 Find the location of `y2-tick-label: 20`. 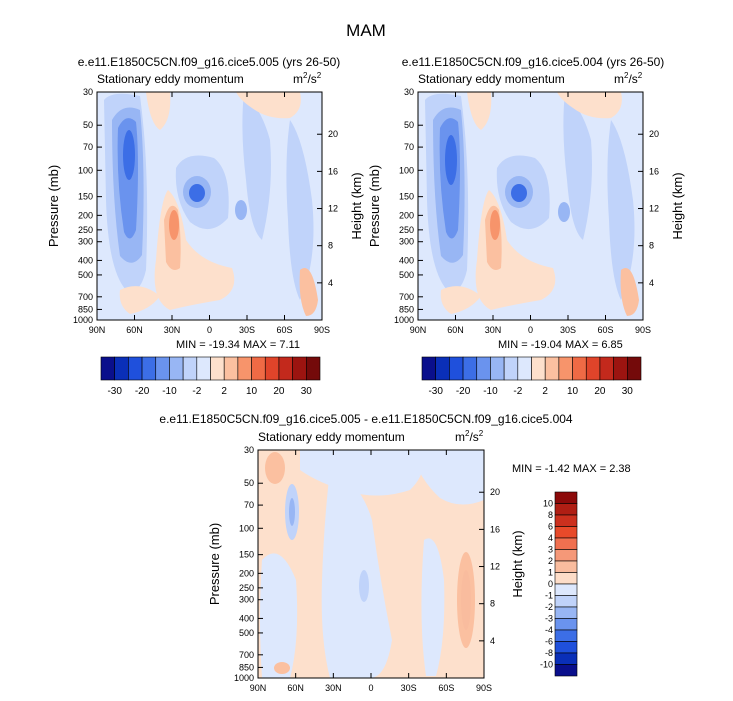

y2-tick-label: 20 is located at coordinates (654, 134).